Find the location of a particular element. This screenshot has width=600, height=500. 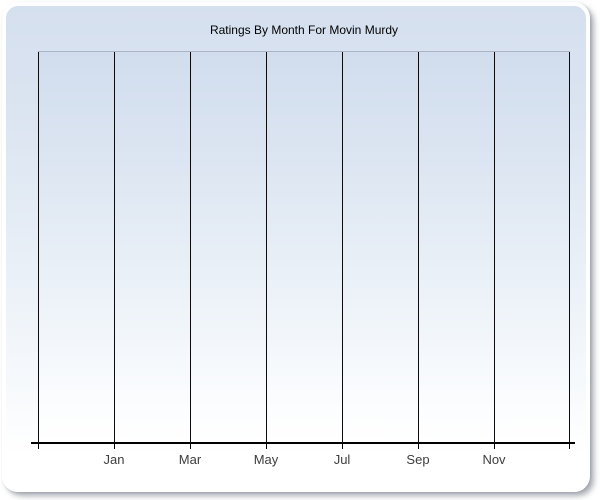

gridline-mar is located at coordinates (190, 247).